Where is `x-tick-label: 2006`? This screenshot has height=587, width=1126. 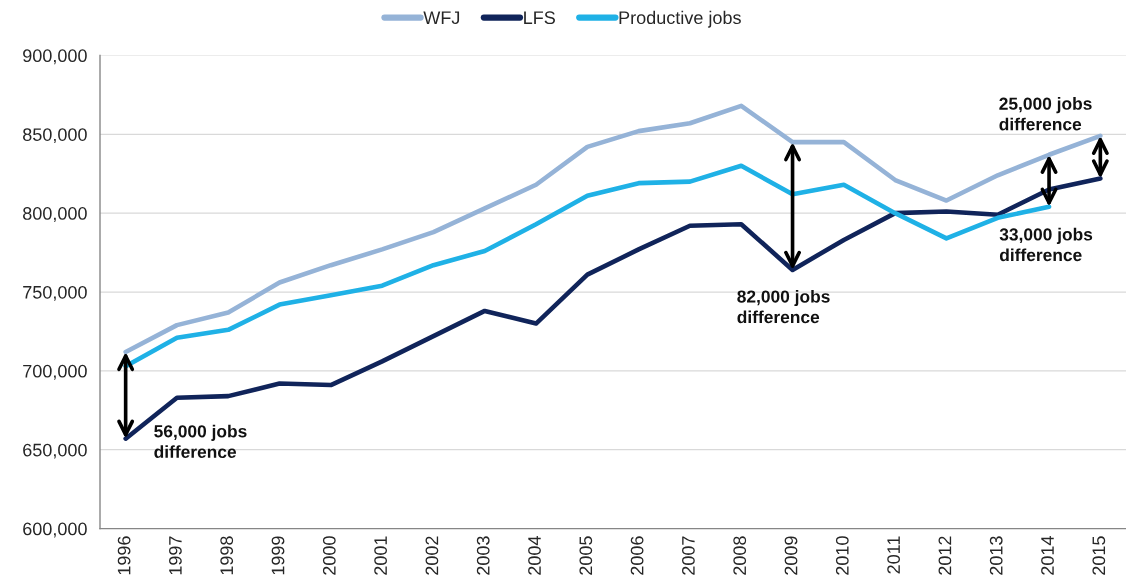 x-tick-label: 2006 is located at coordinates (637, 555).